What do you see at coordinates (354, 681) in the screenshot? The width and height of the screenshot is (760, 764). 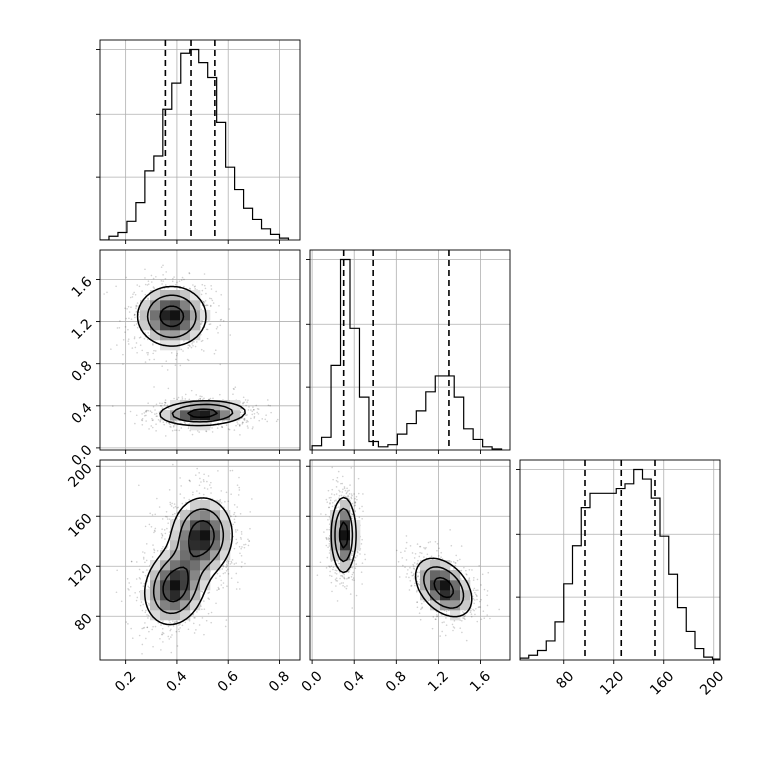 I see `x-tick-label-1: 0.4` at bounding box center [354, 681].